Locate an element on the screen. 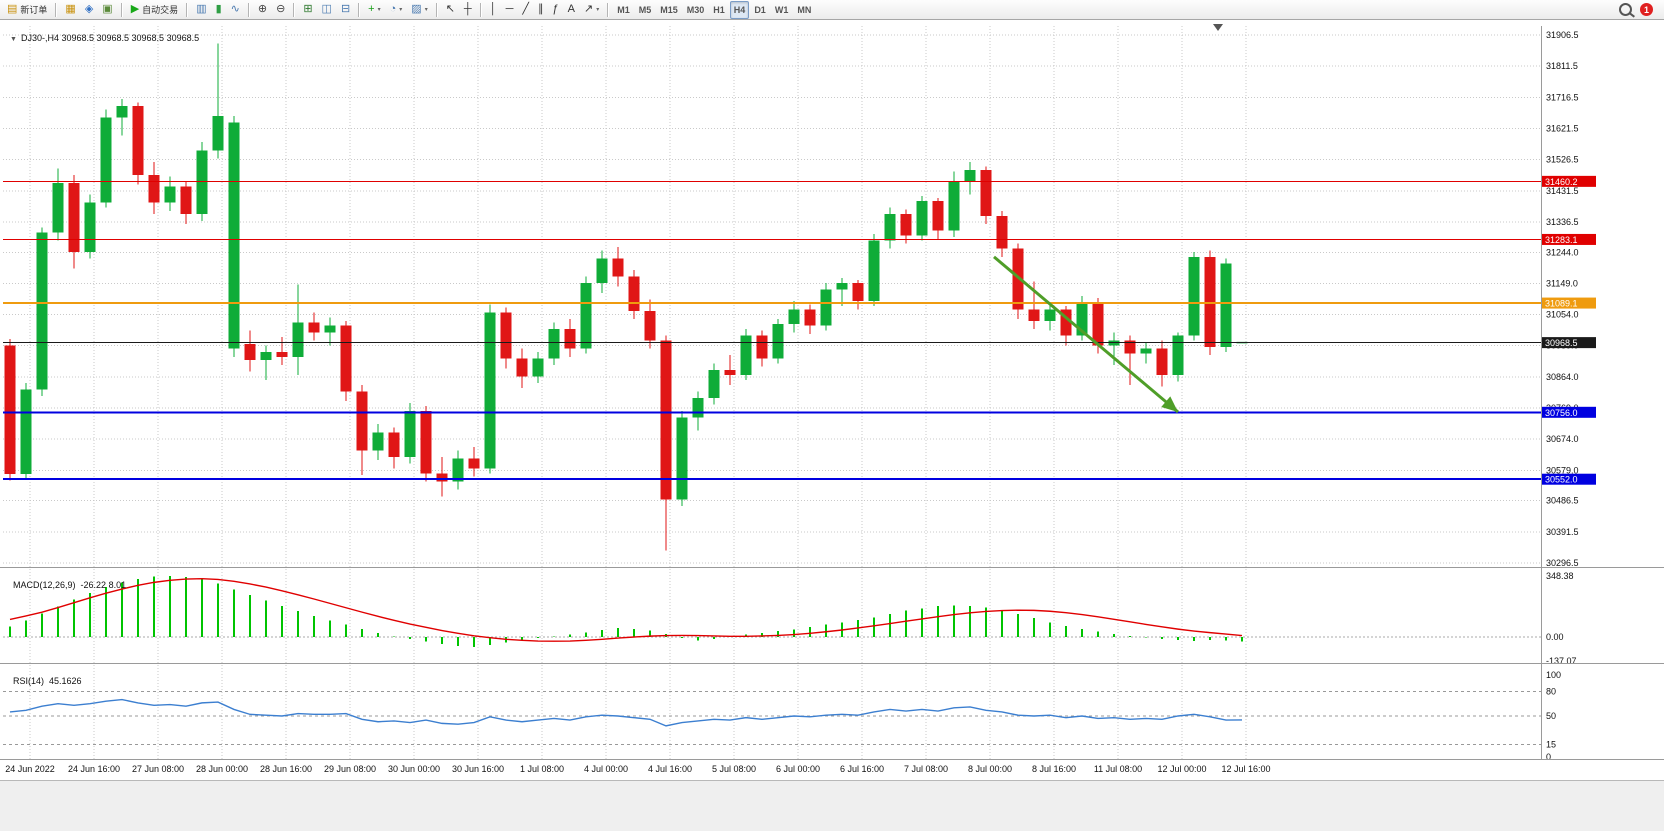 Image resolution: width=1664 pixels, height=831 pixels. price-label: 30579.0 is located at coordinates (1562, 470).